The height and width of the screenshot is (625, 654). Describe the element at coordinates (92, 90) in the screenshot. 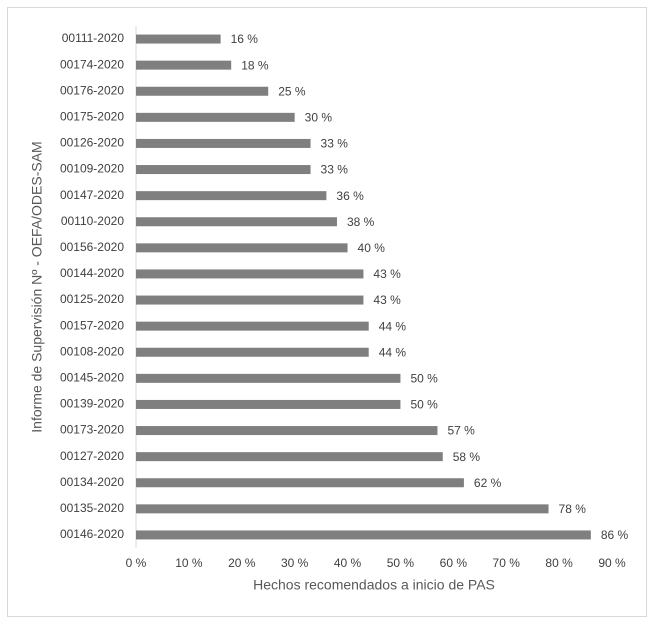

I see `y-tick-label: 00176-2020` at that location.